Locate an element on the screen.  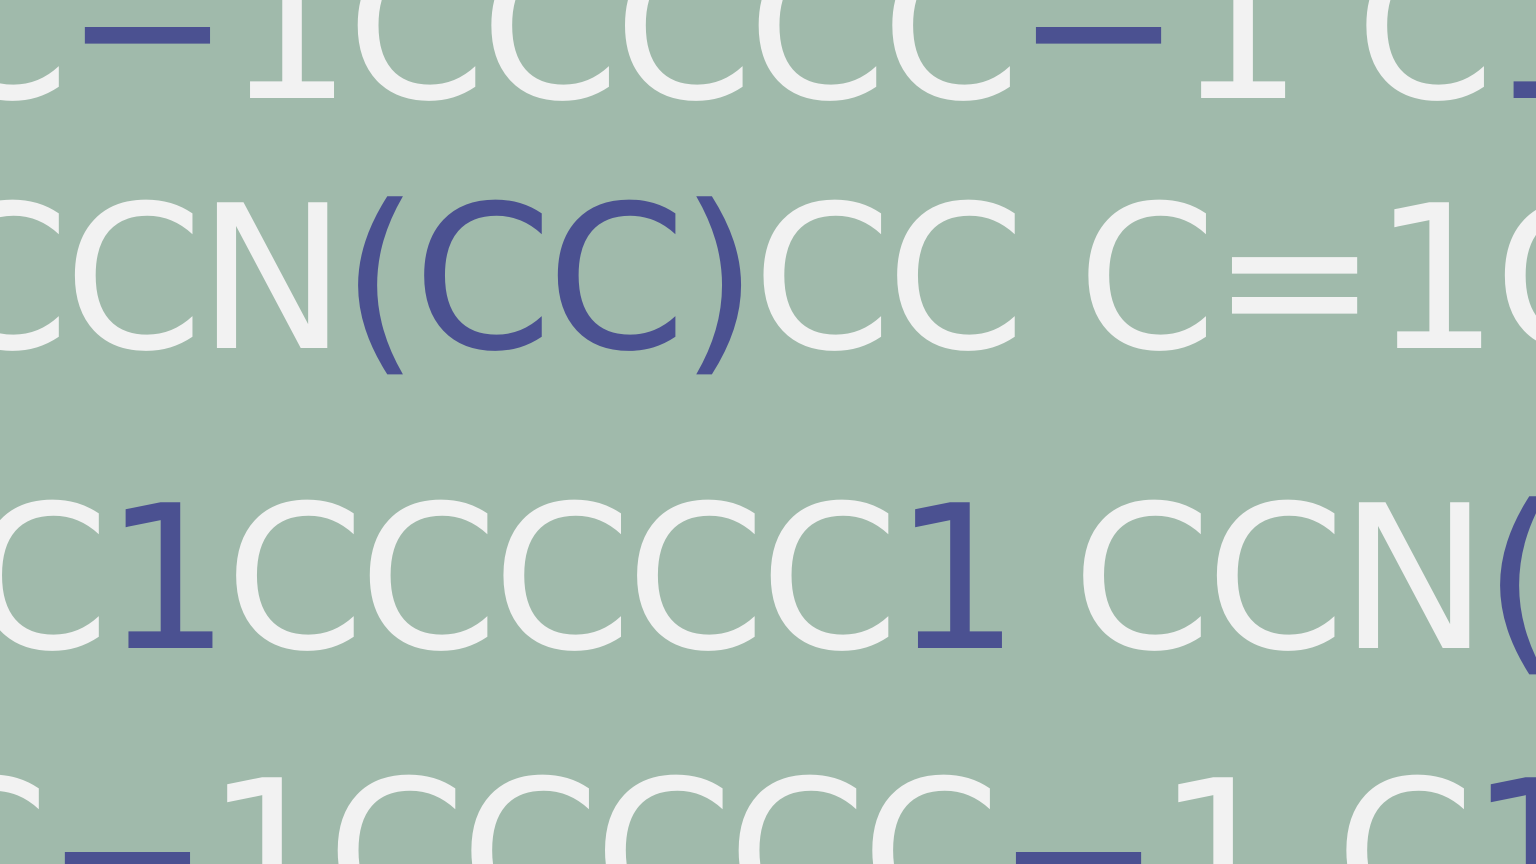
smiles-highlight-segment: (CC) is located at coordinates (549, 279).